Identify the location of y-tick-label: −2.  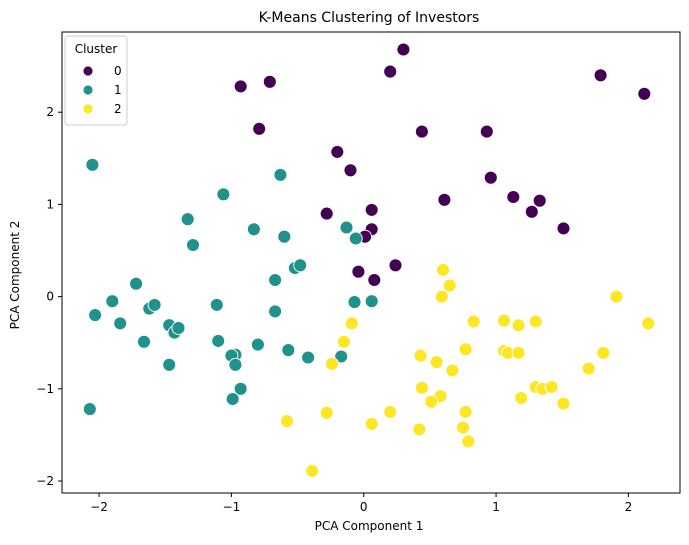
(45, 481).